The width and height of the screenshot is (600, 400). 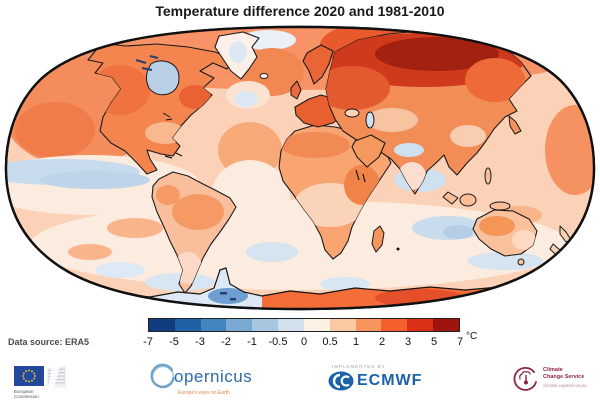 I want to click on colorbar-tick-label: 5, so click(x=434, y=342).